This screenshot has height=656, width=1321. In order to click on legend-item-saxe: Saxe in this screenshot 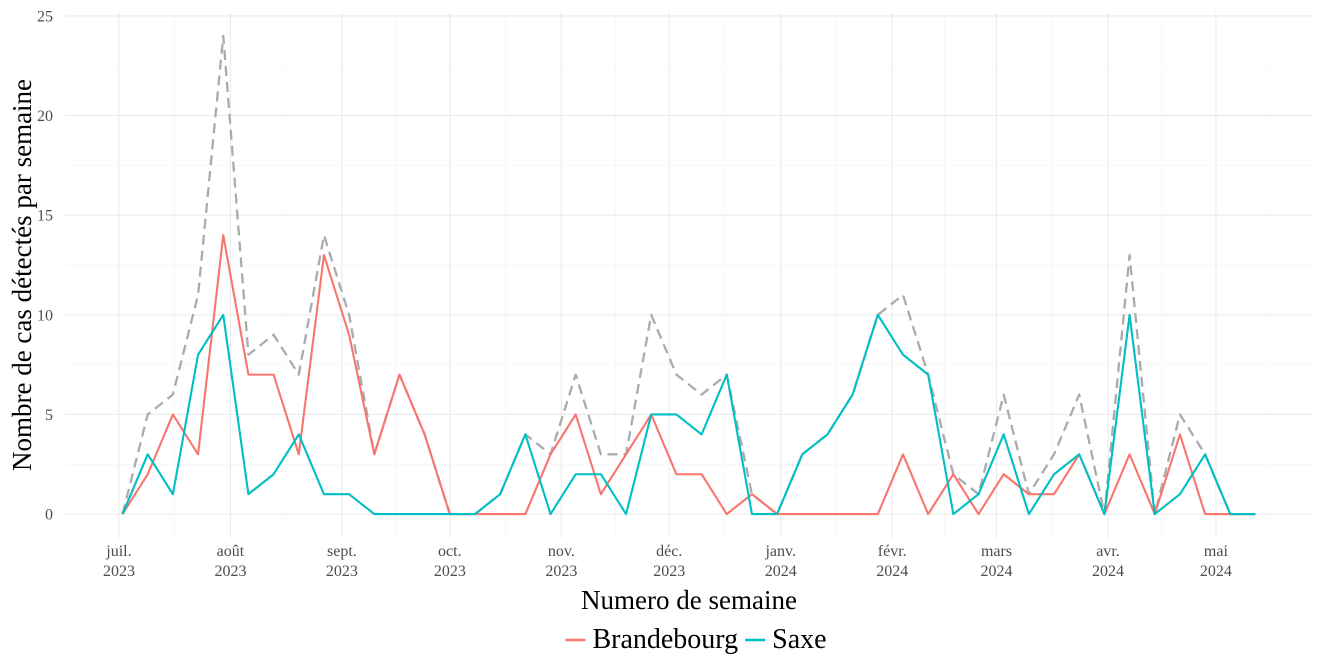, I will do `click(786, 639)`.